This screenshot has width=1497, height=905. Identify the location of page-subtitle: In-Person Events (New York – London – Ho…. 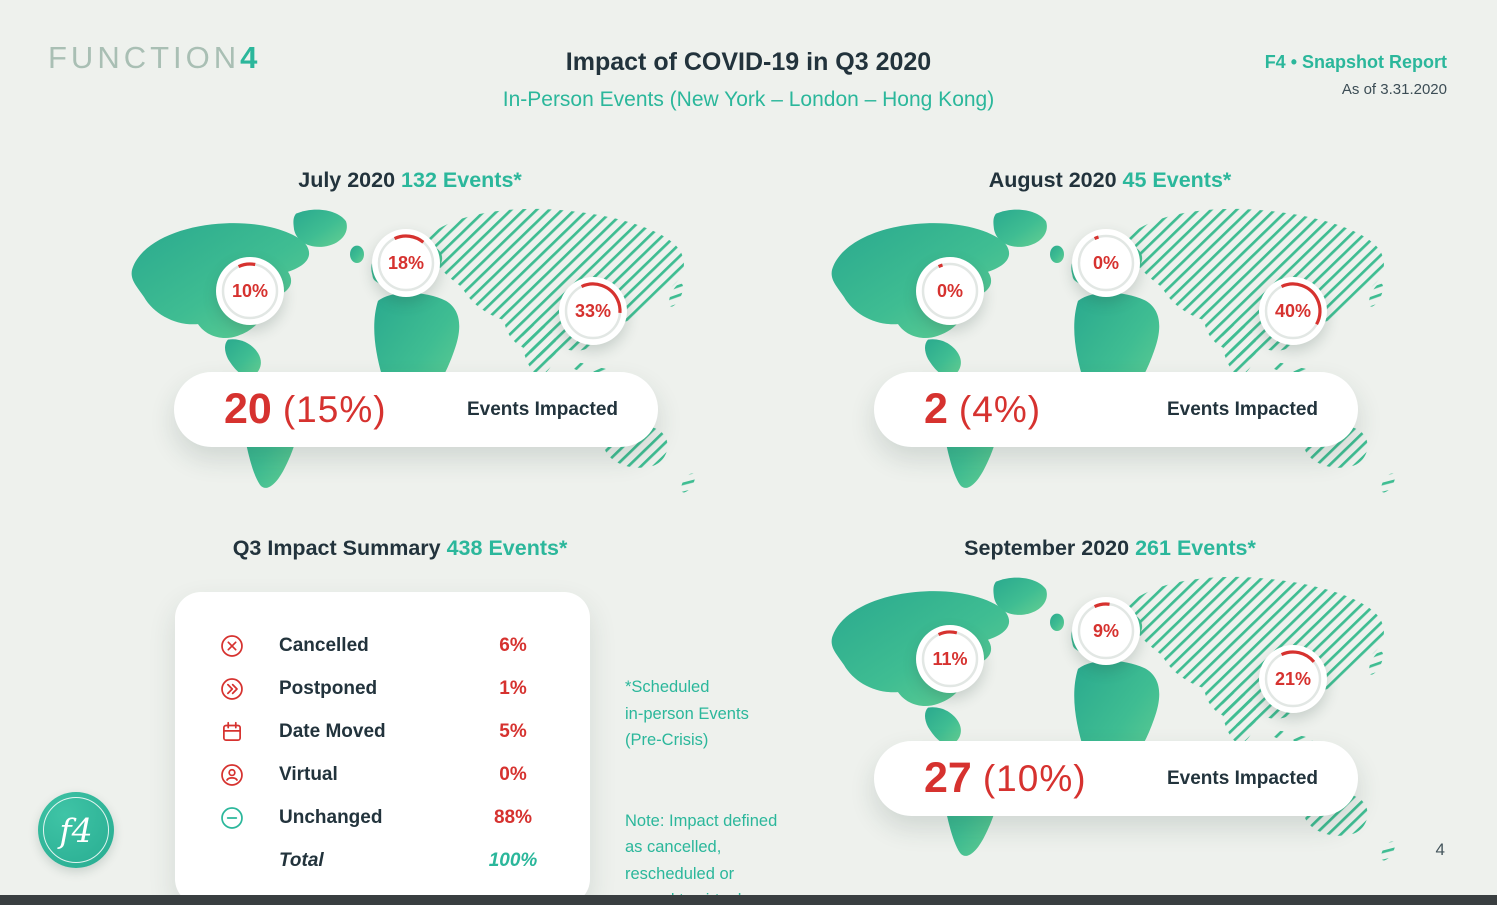
(748, 99).